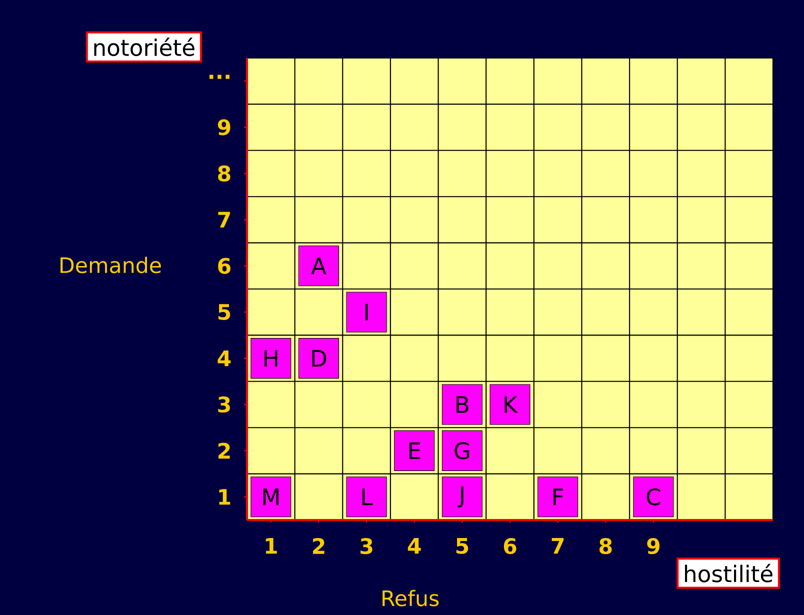 The width and height of the screenshot is (804, 615). Describe the element at coordinates (224, 497) in the screenshot. I see `y-tick-label: 1` at that location.